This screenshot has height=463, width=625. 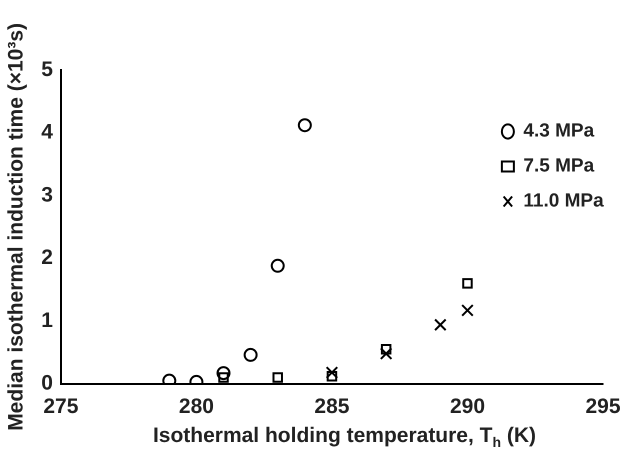 I want to click on y-tick-label: 1, so click(x=47, y=320).